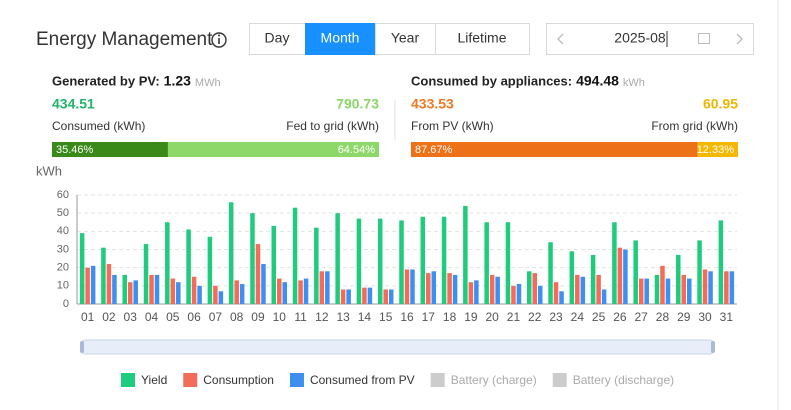 The width and height of the screenshot is (791, 410). What do you see at coordinates (634, 83) in the screenshot?
I see `summary-unit: kWh` at bounding box center [634, 83].